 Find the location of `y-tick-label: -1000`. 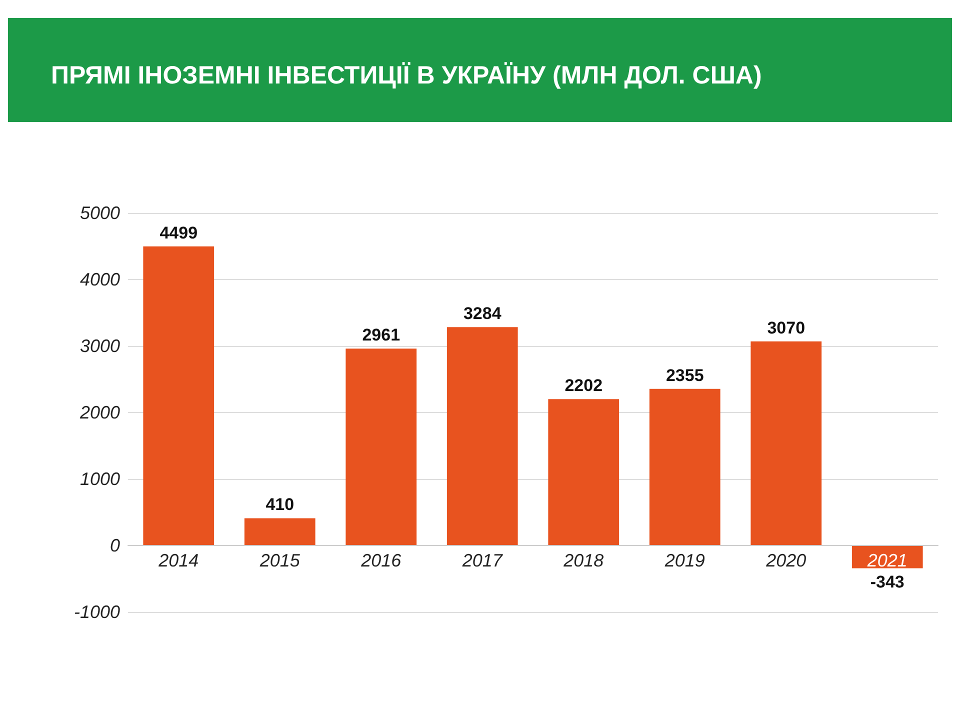

y-tick-label: -1000 is located at coordinates (97, 612).